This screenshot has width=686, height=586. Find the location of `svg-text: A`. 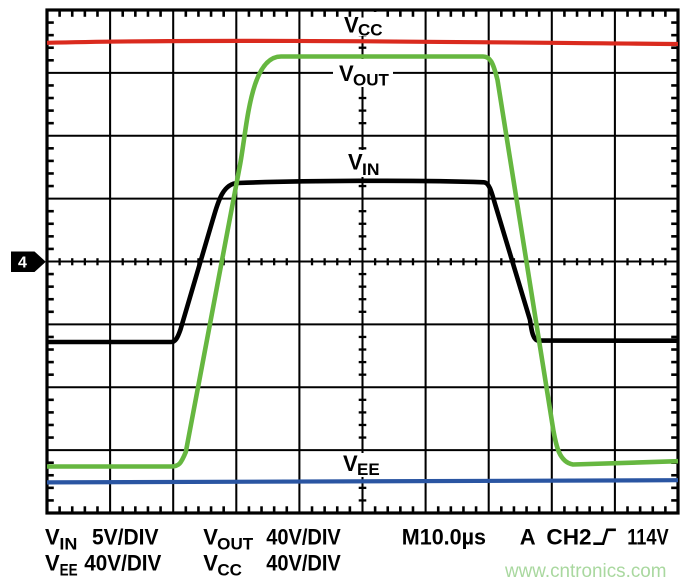

svg-text: A is located at coordinates (528, 536).